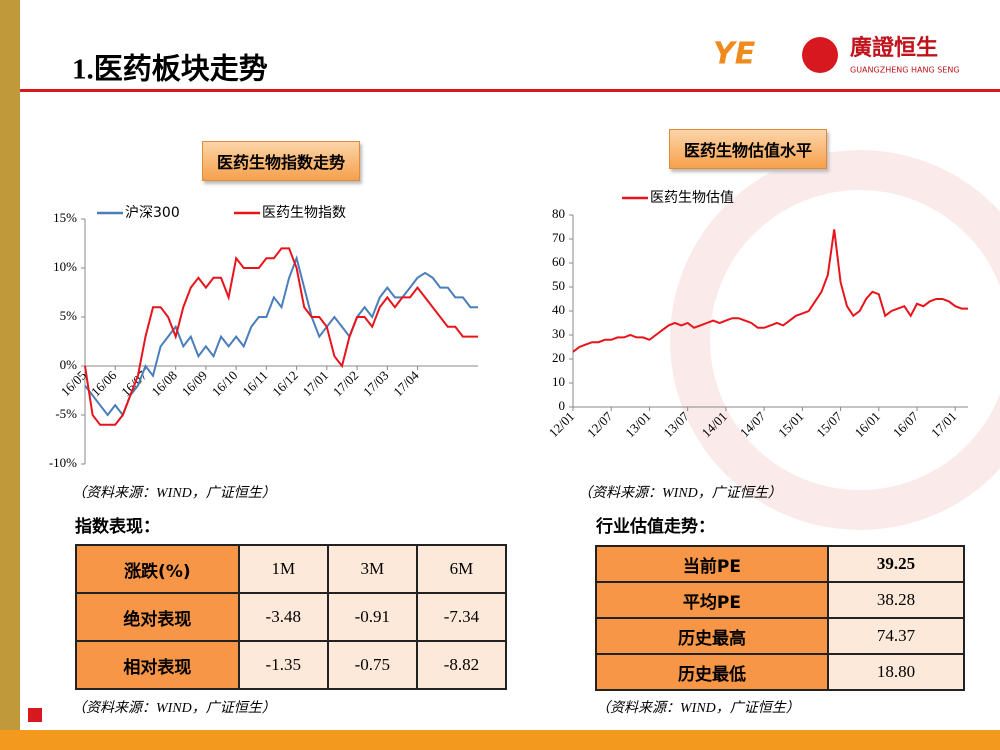 This screenshot has width=1000, height=750. I want to click on y-tick-label: 30, so click(558, 333).